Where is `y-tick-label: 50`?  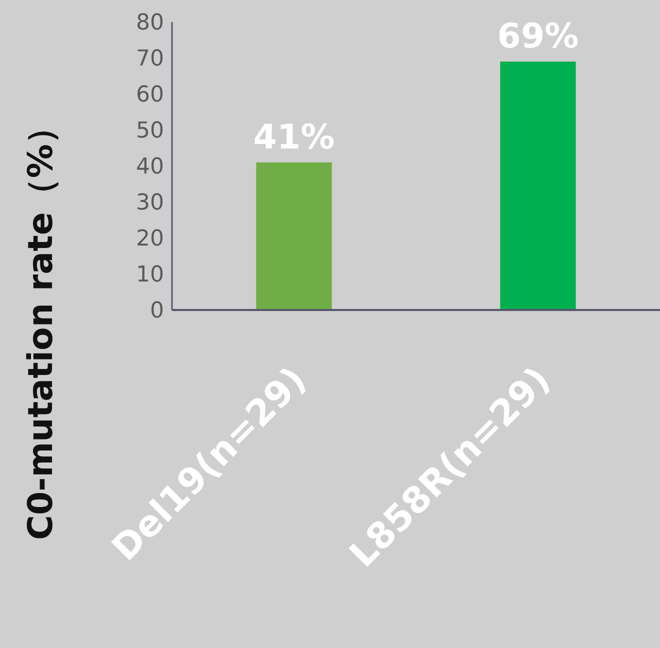
y-tick-label: 50 is located at coordinates (150, 131).